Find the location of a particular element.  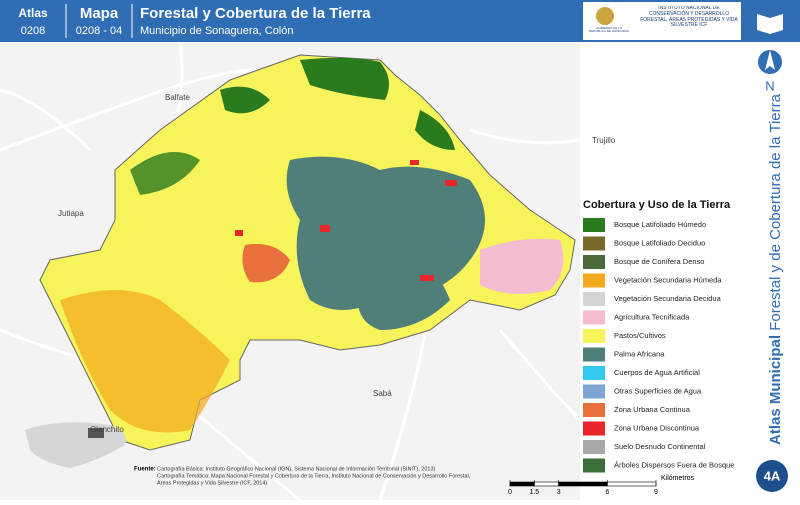

legend-label: Bosque Latifoliado Deciduo is located at coordinates (659, 242).